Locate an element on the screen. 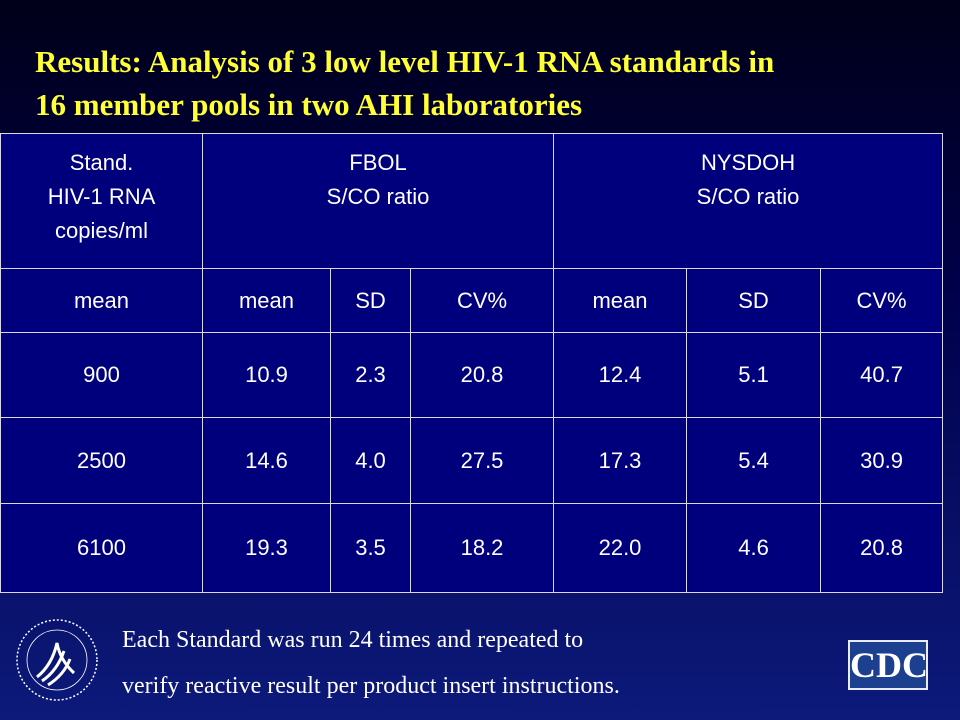  data-row: 2500 14.6 4.0 27.5 17.3 5.4 30.9 is located at coordinates (472, 460).